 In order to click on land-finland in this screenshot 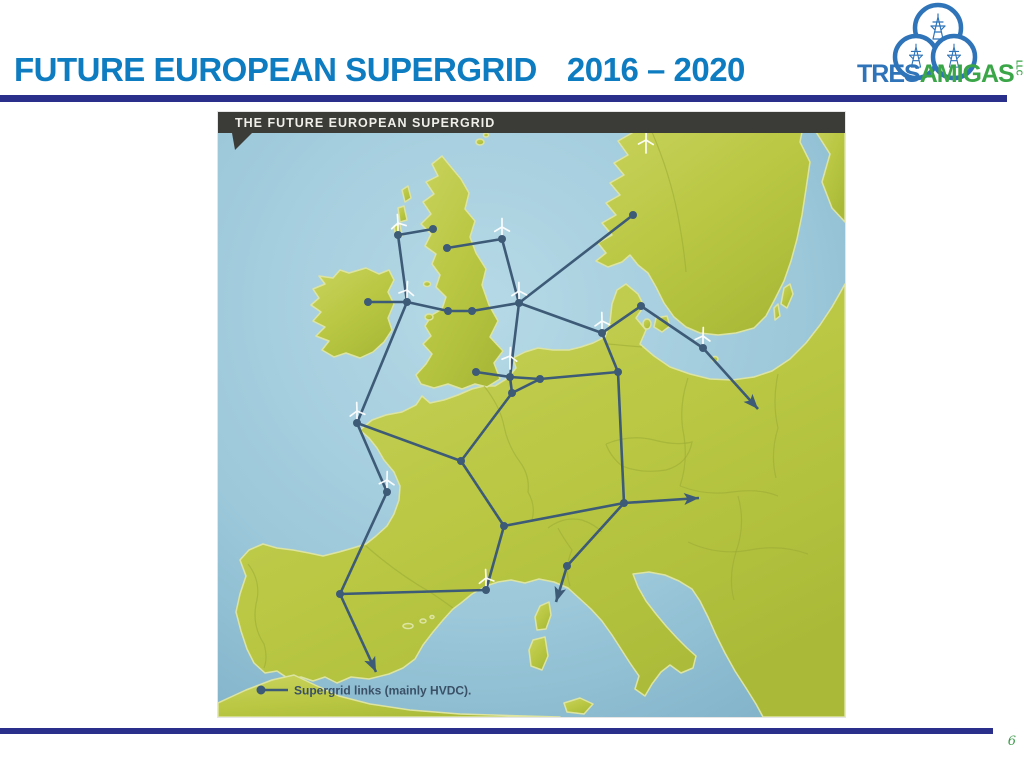, I will do `click(830, 167)`.